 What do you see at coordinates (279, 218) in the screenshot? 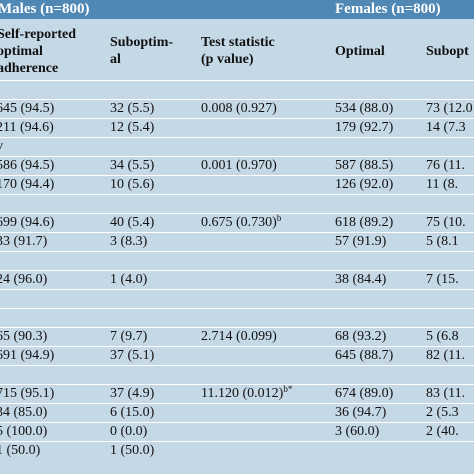
I see `footnote-marker: b` at bounding box center [279, 218].